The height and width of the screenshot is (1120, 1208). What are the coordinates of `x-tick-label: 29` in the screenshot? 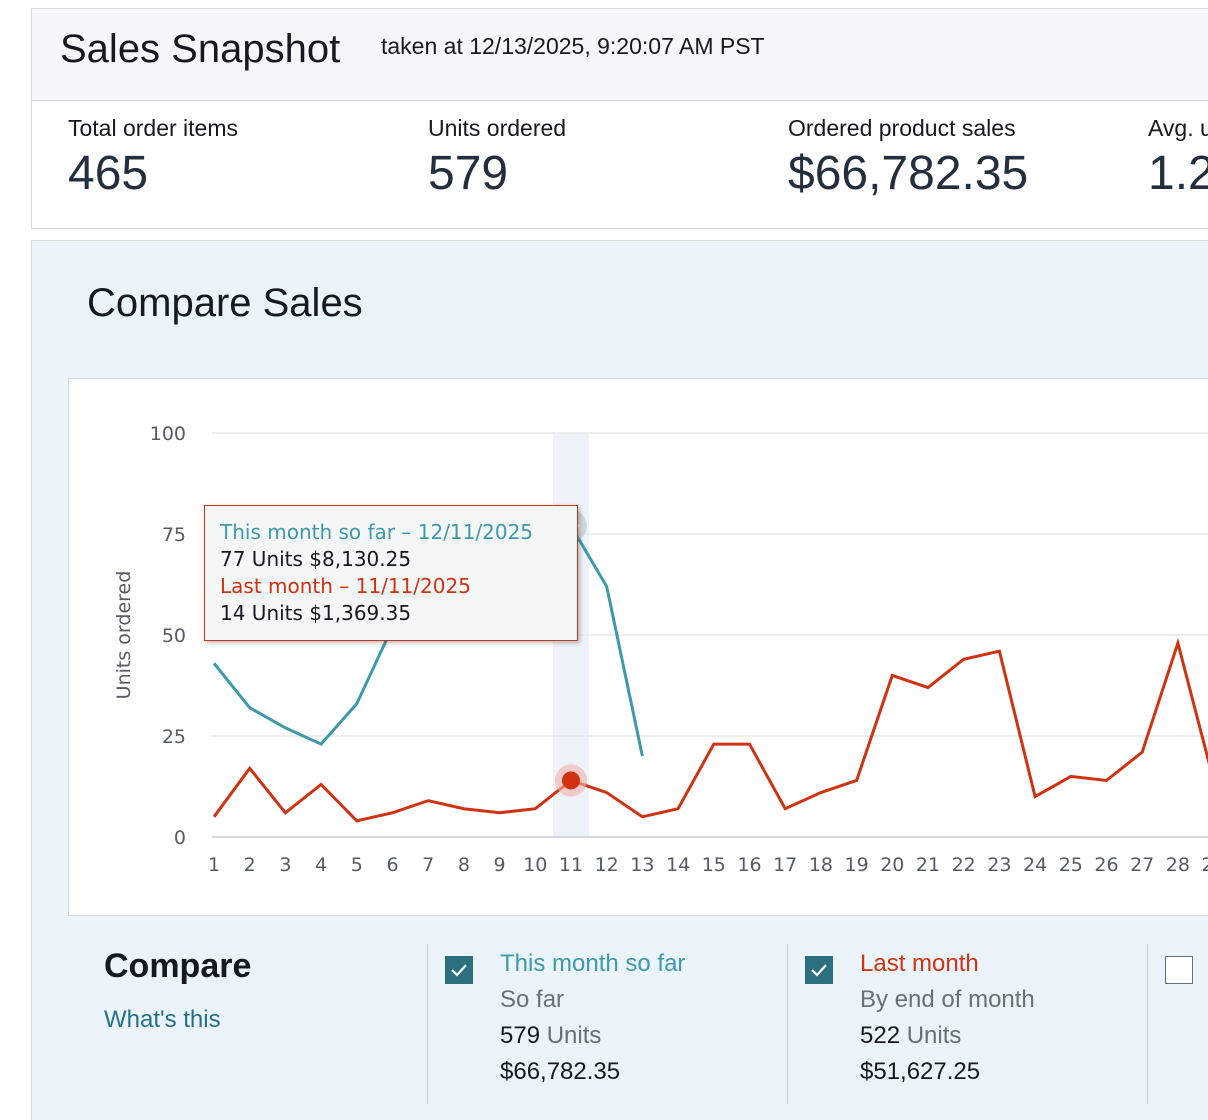 It's located at (1205, 865).